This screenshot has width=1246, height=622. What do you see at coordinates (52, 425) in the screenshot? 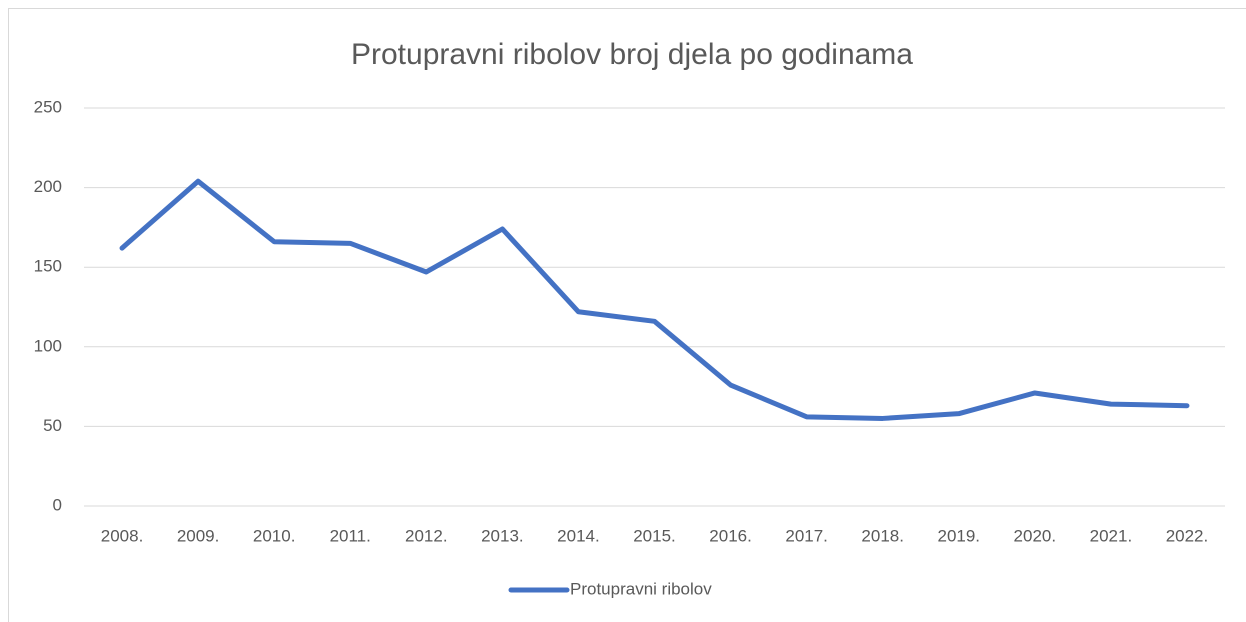
I see `y-tick-label: 50` at bounding box center [52, 425].